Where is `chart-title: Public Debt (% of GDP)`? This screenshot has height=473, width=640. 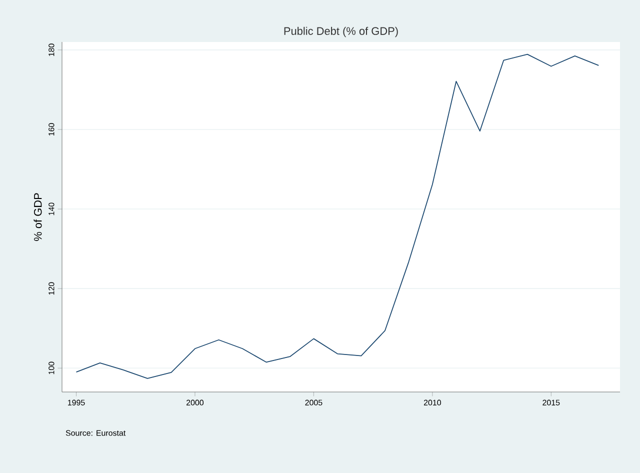 chart-title: Public Debt (% of GDP) is located at coordinates (341, 32).